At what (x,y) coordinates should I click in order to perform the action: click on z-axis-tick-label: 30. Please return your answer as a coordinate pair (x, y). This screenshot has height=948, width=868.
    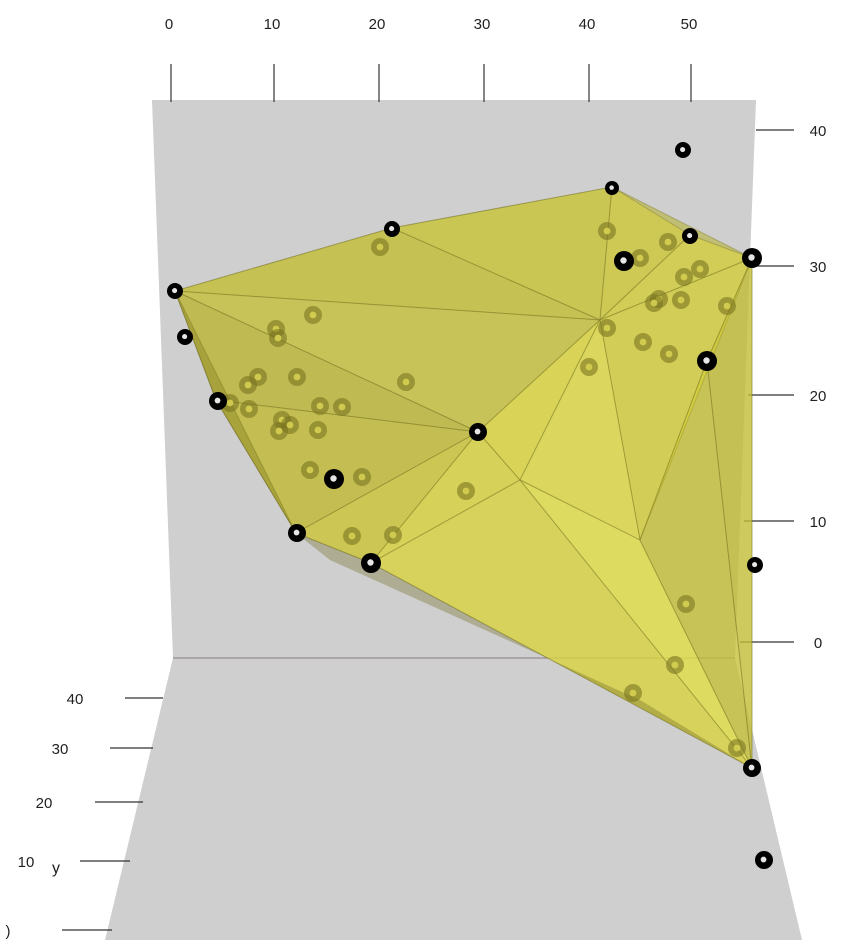
    Looking at the image, I should click on (818, 267).